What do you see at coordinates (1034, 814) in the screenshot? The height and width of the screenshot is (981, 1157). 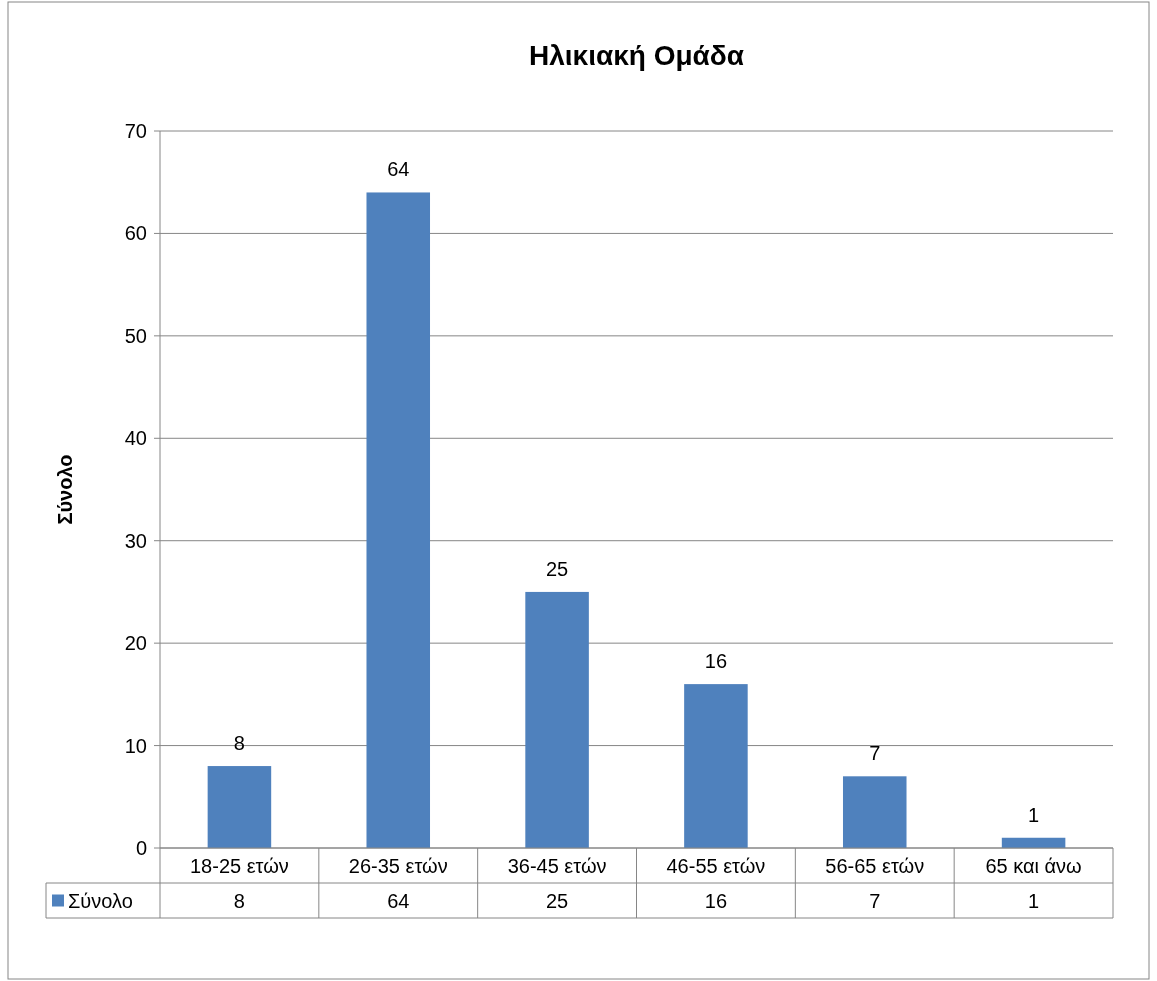 I see `annotation: 1` at bounding box center [1034, 814].